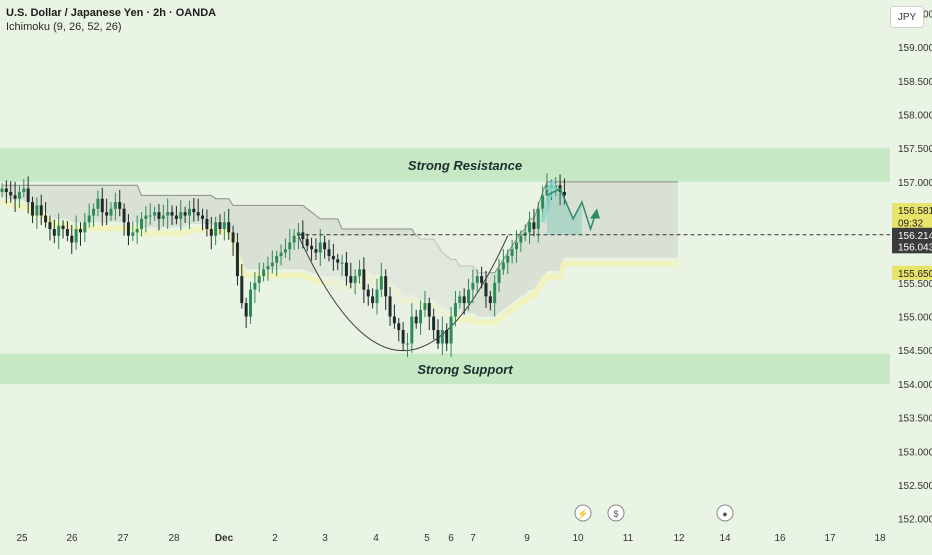 The image size is (932, 555). I want to click on currency-button: JPY, so click(907, 17).